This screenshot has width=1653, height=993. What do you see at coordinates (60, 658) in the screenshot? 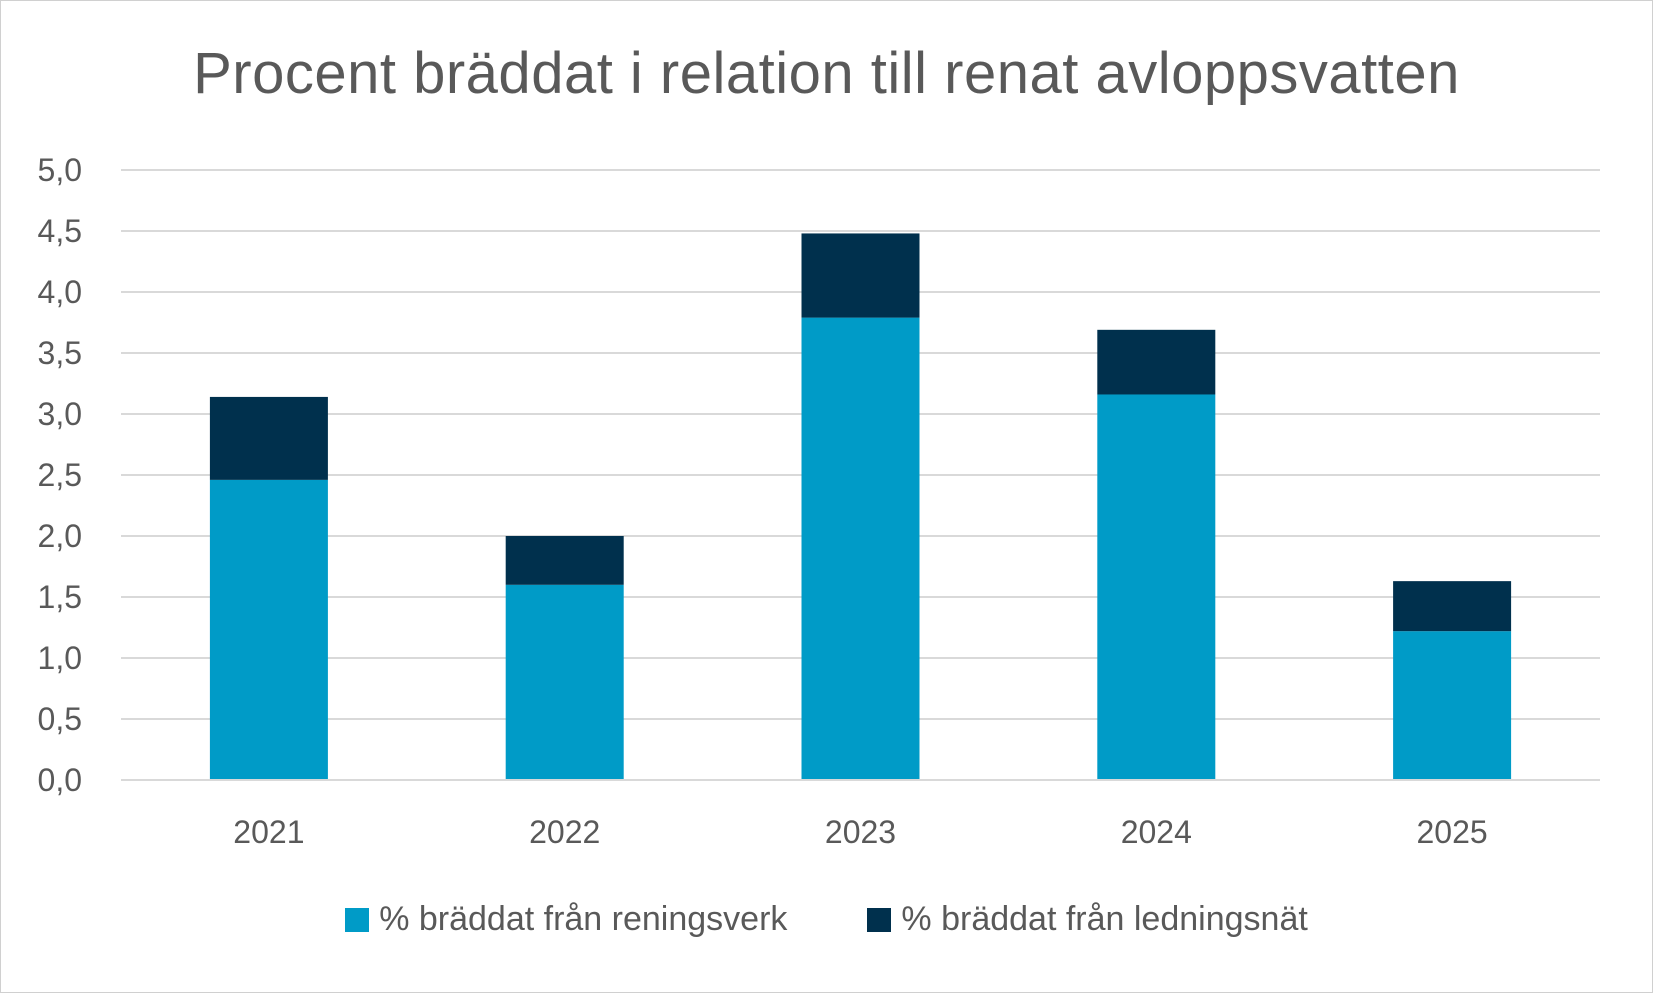
I see `y-tick-label: 1,0` at bounding box center [60, 658].